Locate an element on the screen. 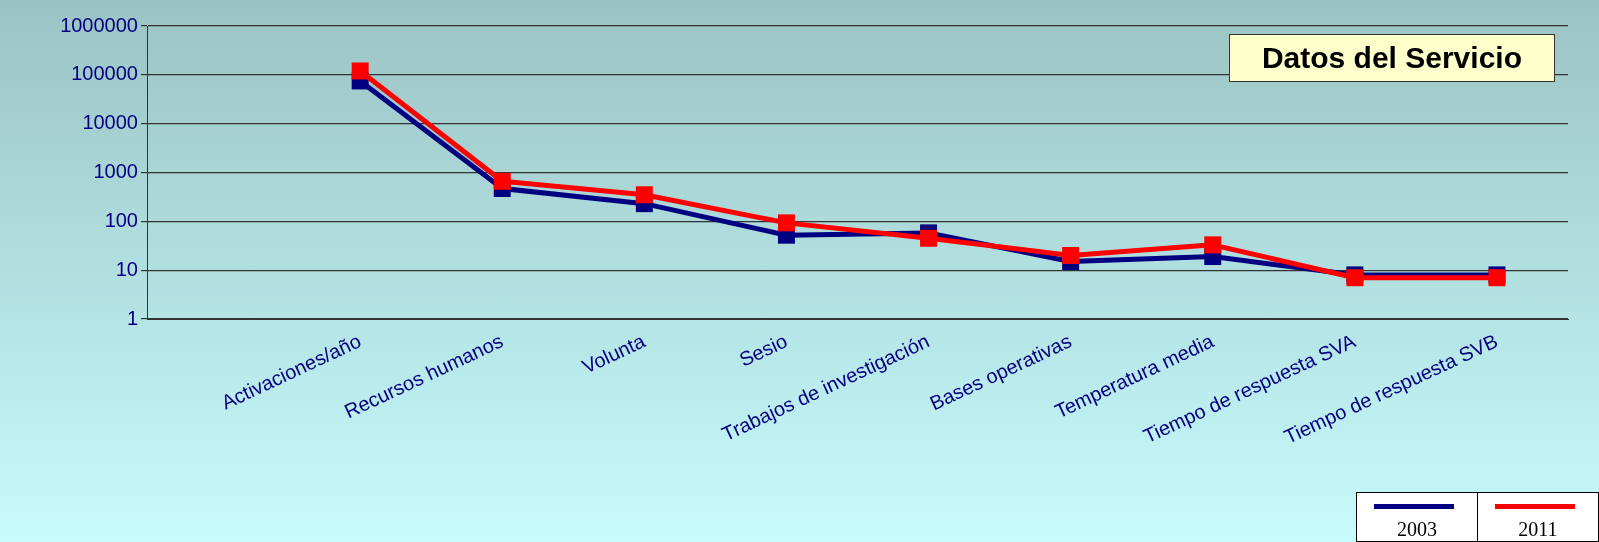 The height and width of the screenshot is (542, 1599). text: Datos del Servicio is located at coordinates (1391, 58).